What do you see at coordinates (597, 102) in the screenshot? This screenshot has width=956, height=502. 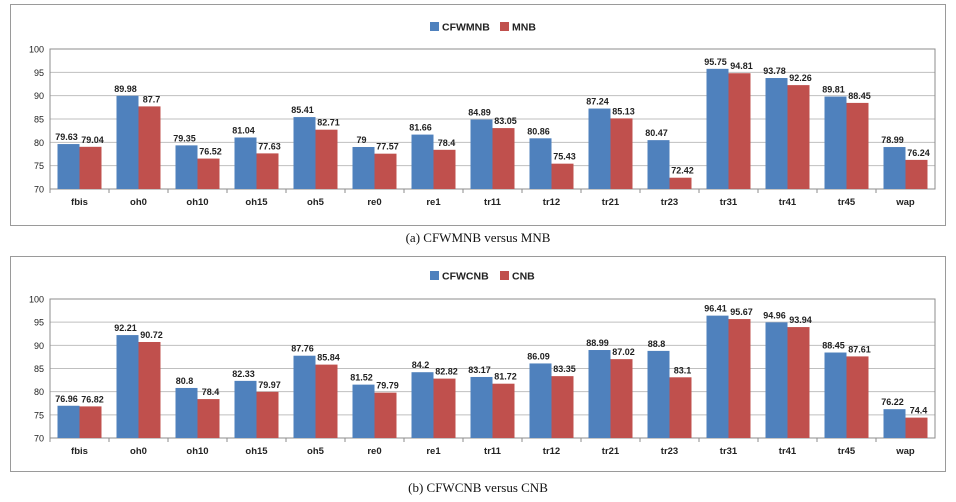 I see `data-label: 87.24` at bounding box center [597, 102].